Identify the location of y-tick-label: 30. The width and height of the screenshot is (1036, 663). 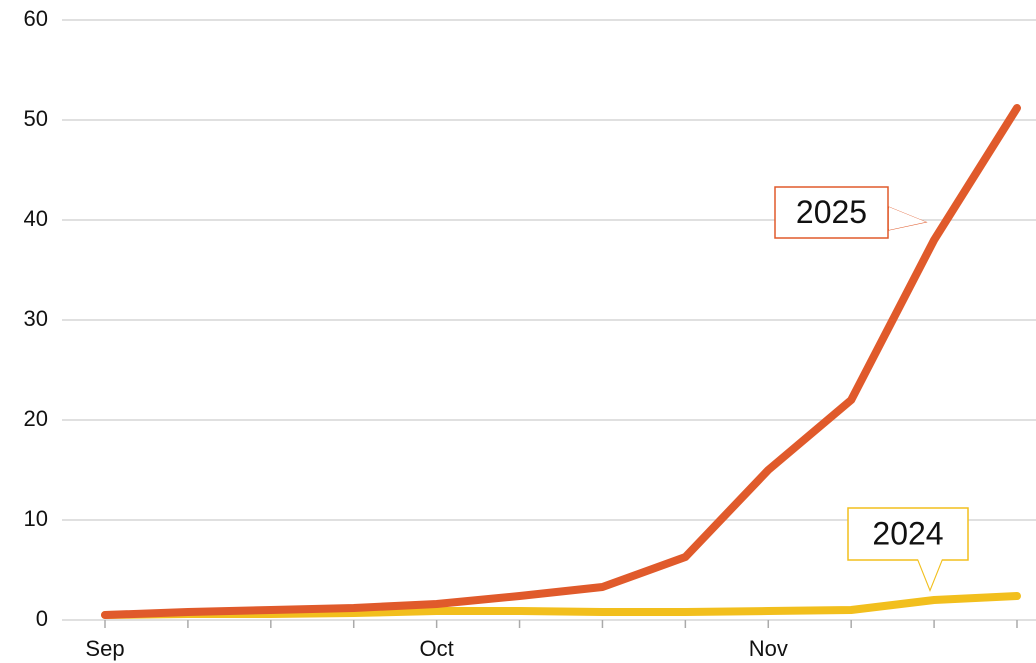
(36, 318).